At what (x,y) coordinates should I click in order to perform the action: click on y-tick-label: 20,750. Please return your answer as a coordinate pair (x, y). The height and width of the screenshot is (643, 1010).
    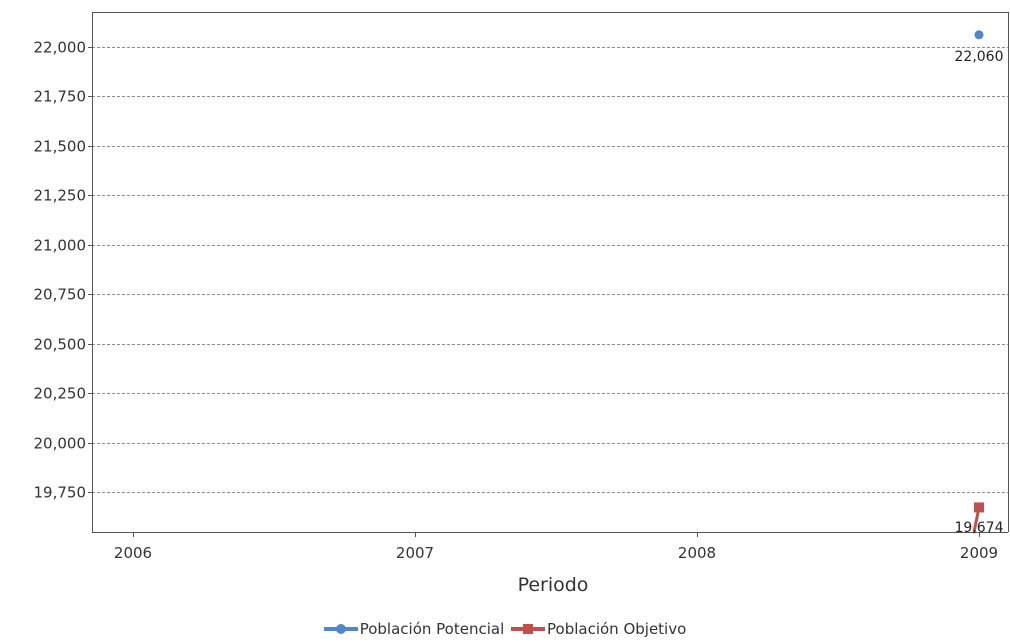
    Looking at the image, I should click on (60, 295).